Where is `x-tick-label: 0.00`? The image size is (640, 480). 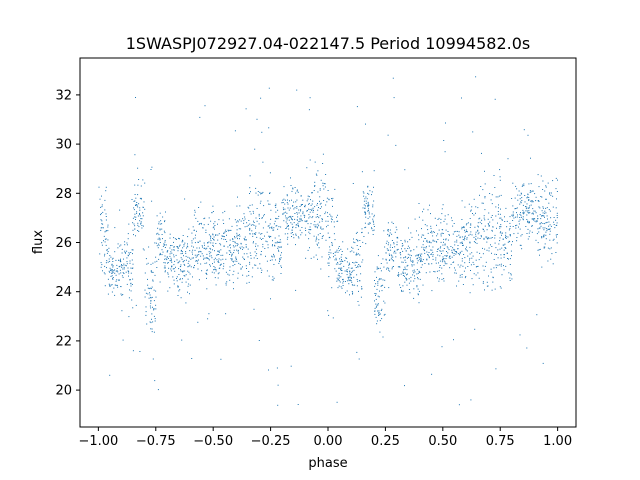
x-tick-label: 0.00 is located at coordinates (328, 441).